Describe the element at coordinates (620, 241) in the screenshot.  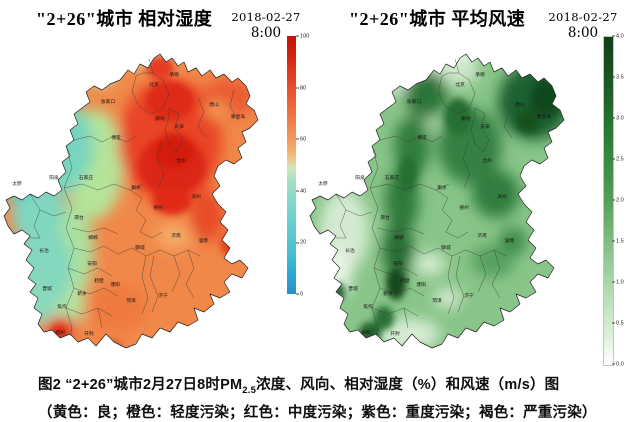
I see `colorbar-tick: 1.5` at that location.